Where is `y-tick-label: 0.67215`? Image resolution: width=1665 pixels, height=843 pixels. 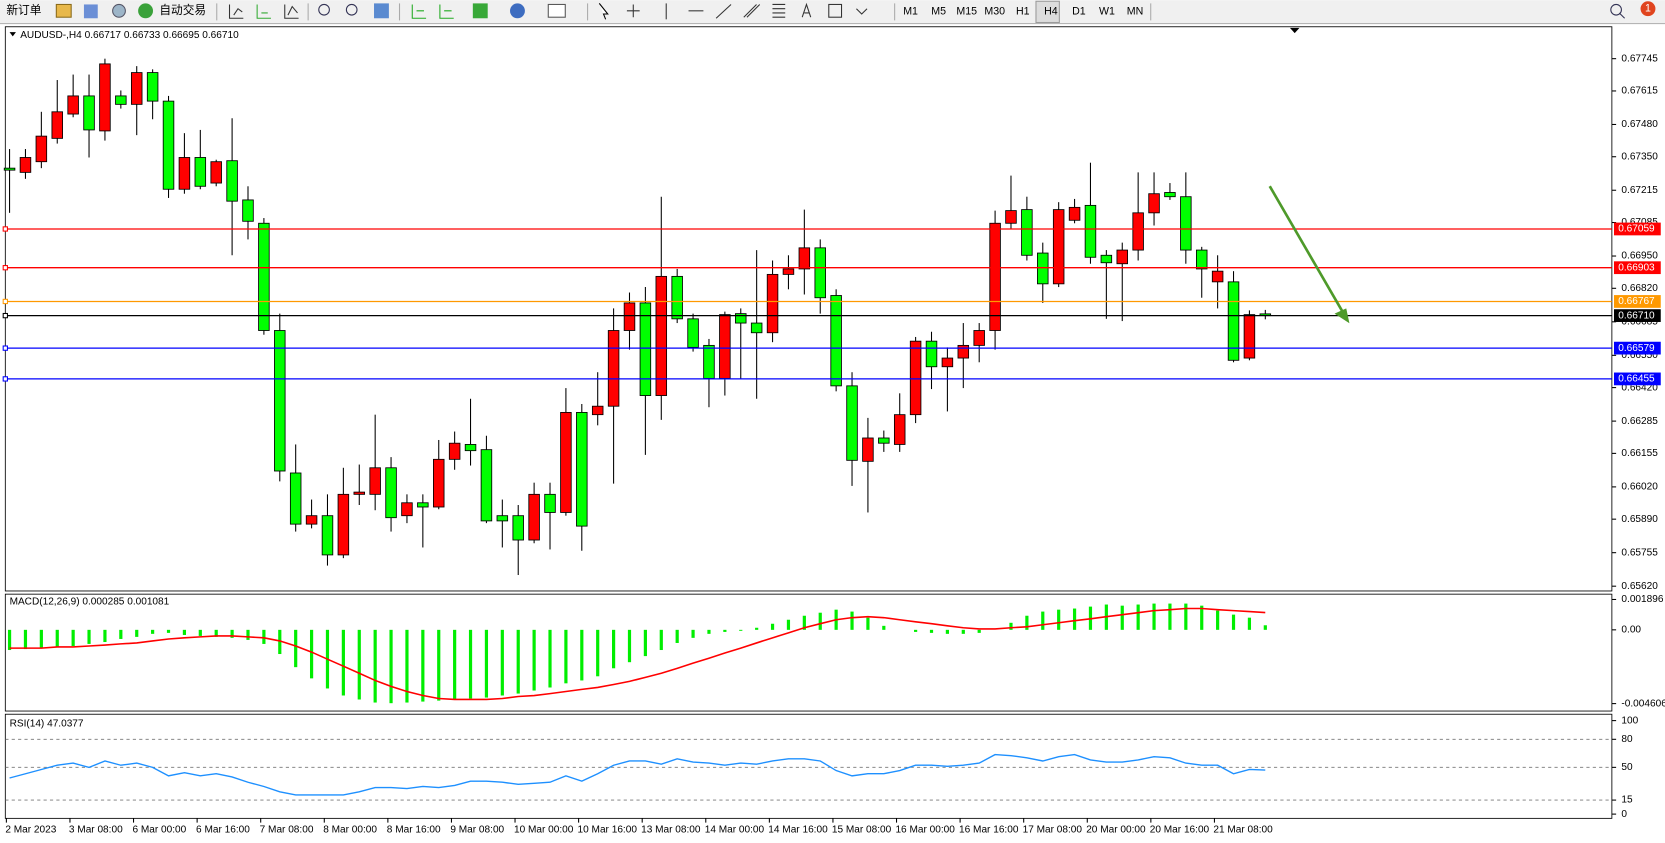
y-tick-label: 0.67215 is located at coordinates (1639, 190).